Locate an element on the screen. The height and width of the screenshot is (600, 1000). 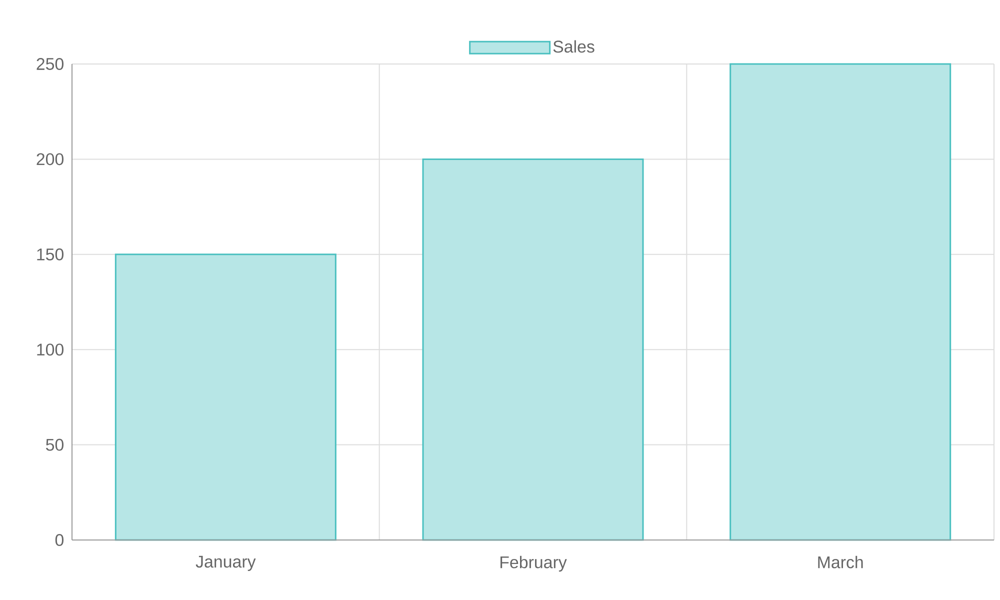
y-tick-label: 50 is located at coordinates (55, 444).